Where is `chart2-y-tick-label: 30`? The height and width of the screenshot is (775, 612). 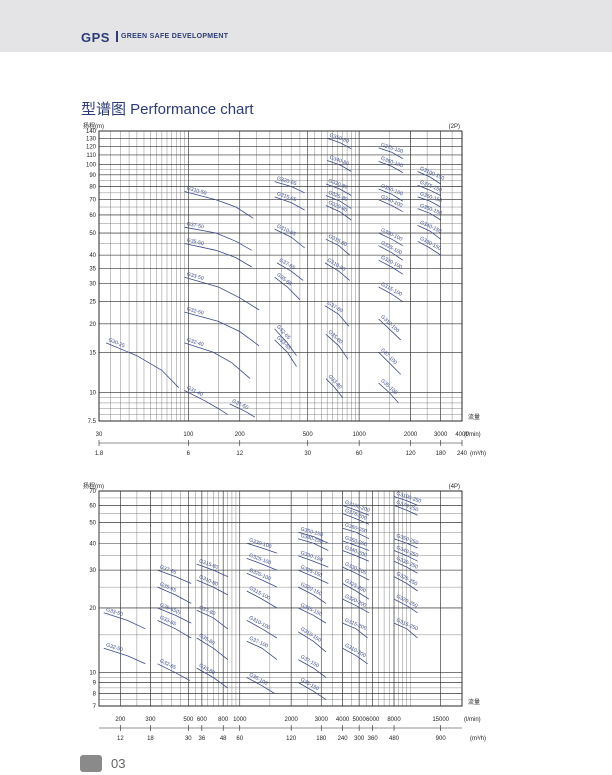 chart2-y-tick-label: 30 is located at coordinates (92, 571).